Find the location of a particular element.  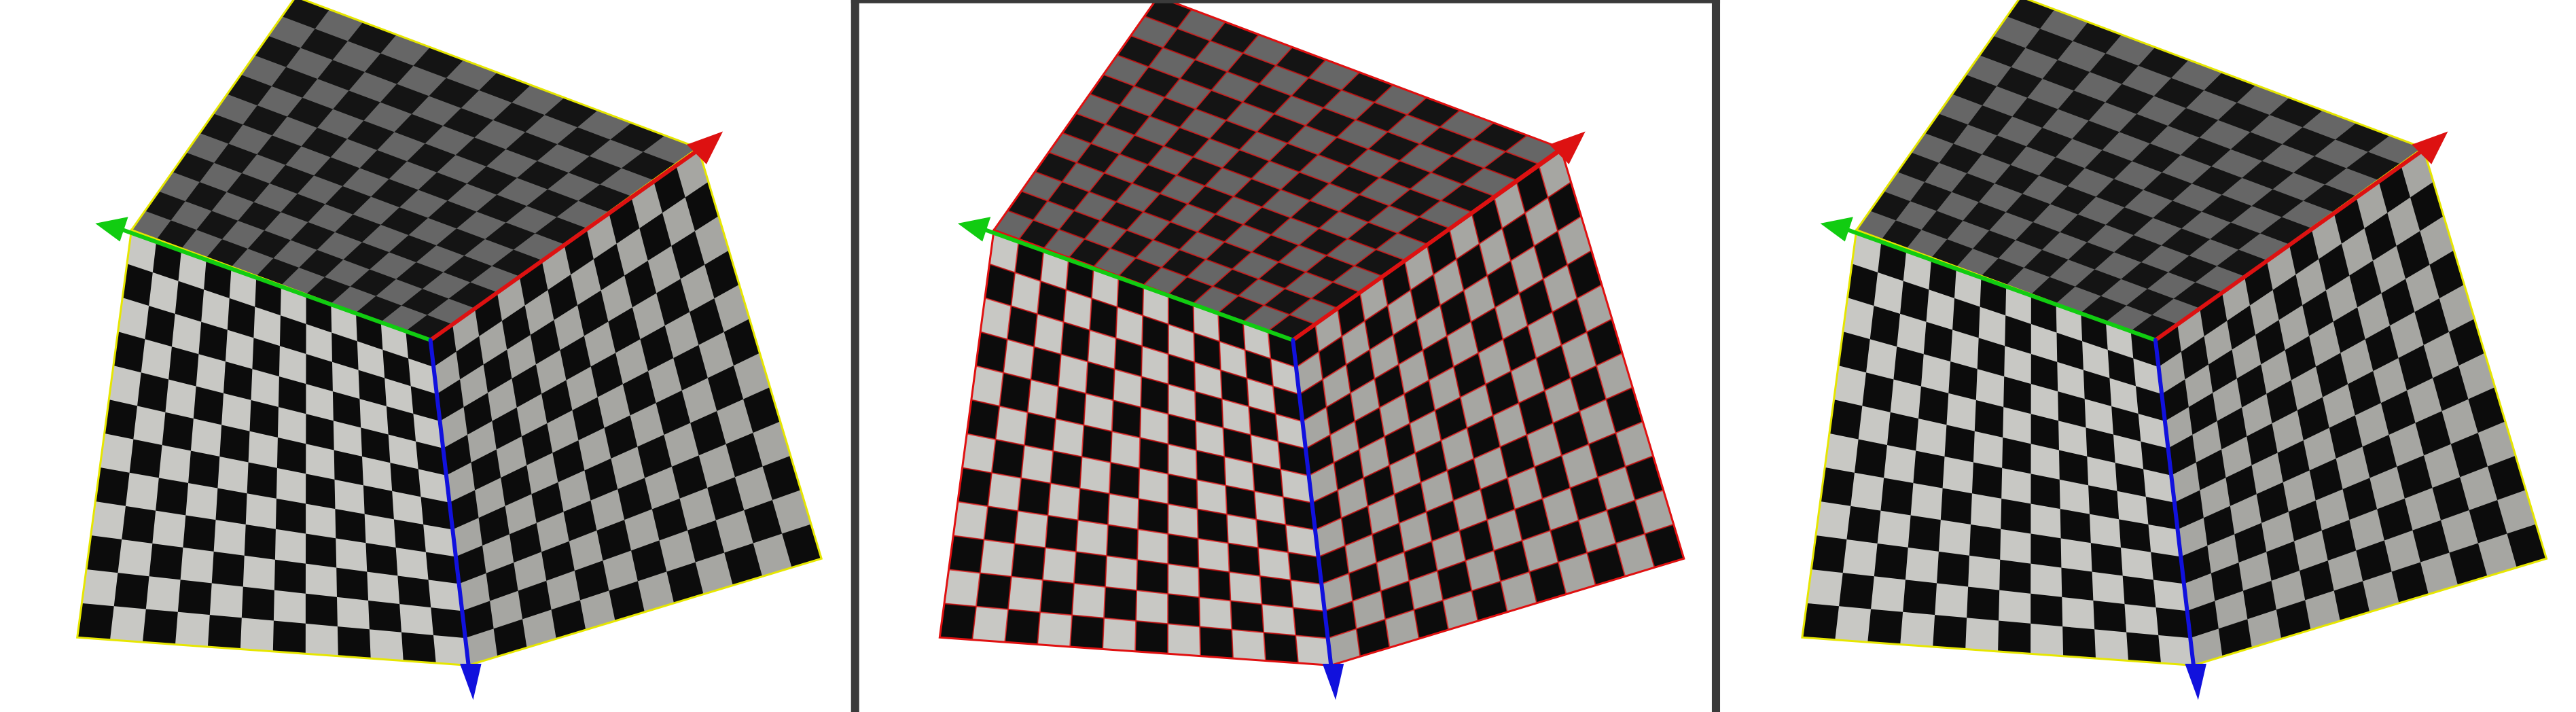

x-axis-line is located at coordinates (563, 245).